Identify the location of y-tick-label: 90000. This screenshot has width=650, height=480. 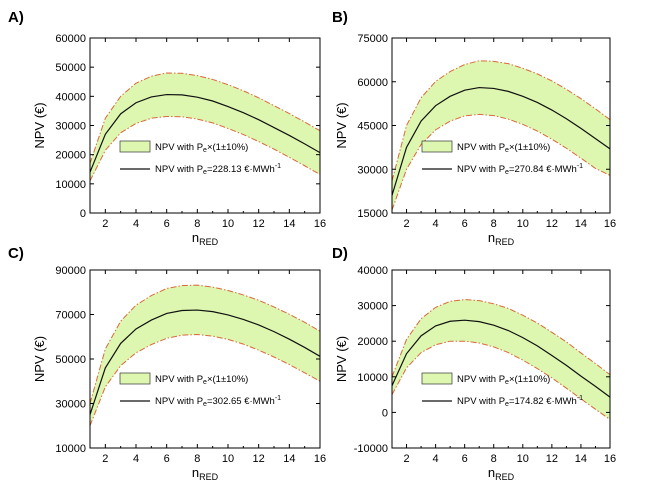
(70, 271).